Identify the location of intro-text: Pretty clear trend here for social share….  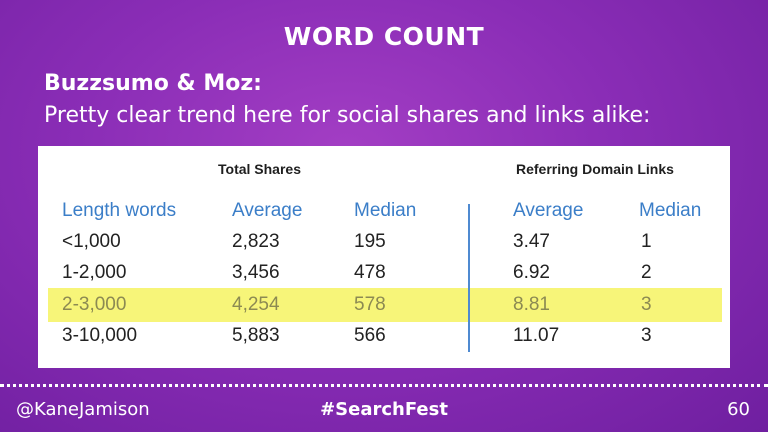
(347, 115).